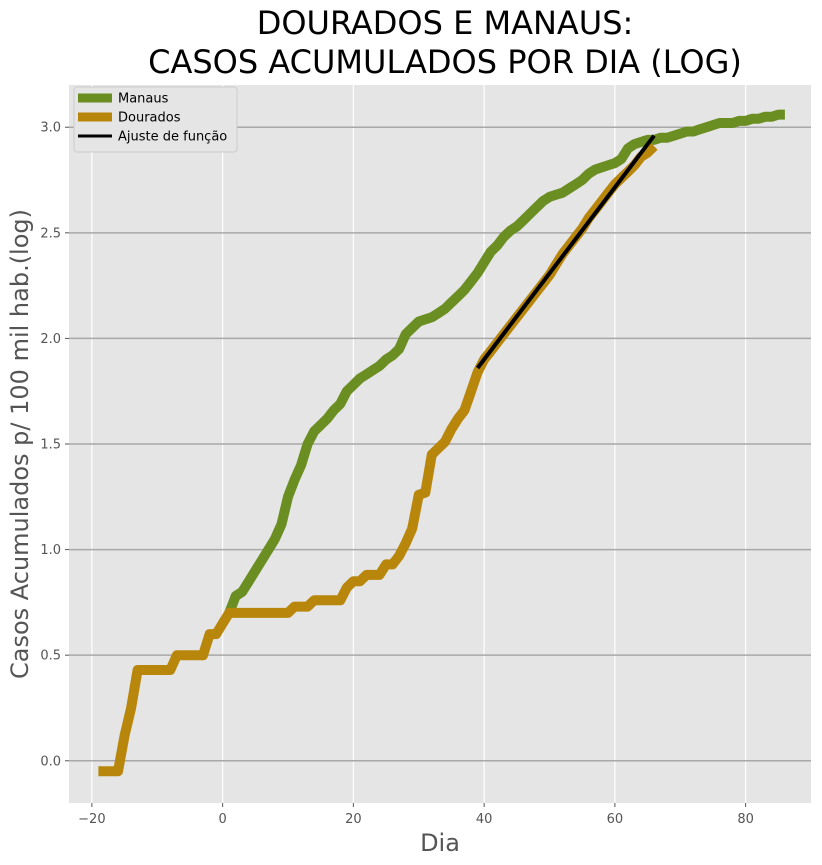 This screenshot has height=865, width=822. I want to click on x-tick-label-2: 20, so click(353, 819).